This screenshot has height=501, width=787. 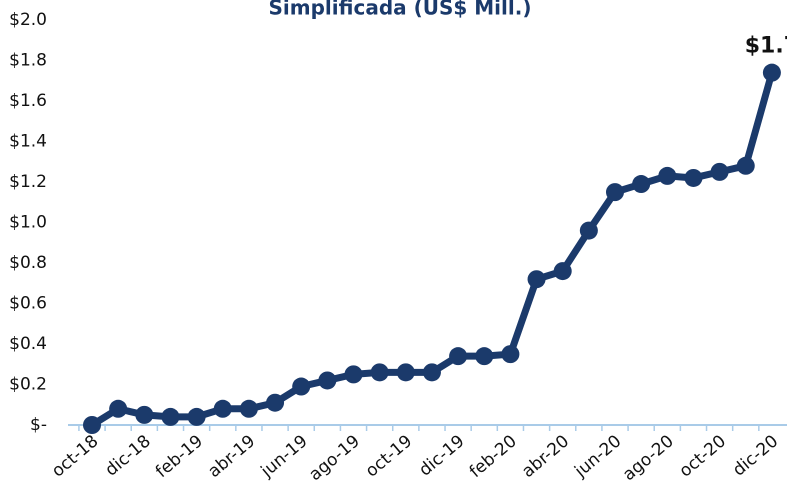 I want to click on x-tick-label: oct-18, so click(x=75, y=456).